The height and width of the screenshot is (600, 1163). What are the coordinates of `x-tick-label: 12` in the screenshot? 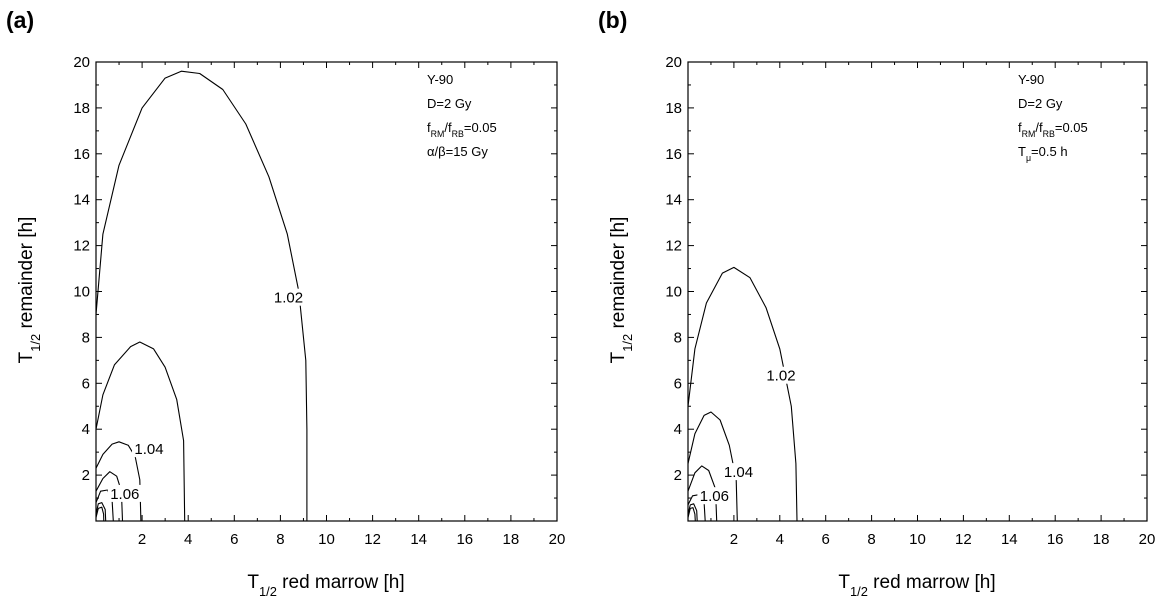 It's located at (963, 539).